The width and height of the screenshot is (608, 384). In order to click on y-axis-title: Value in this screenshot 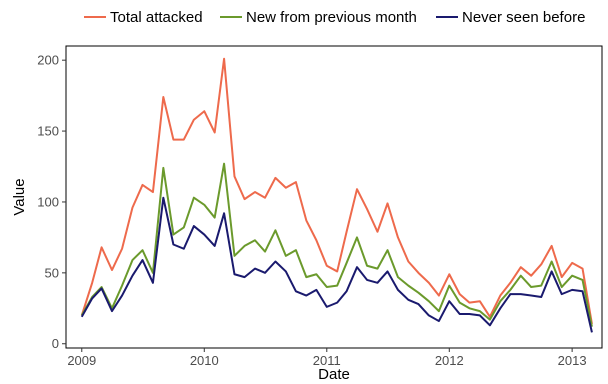, I will do `click(19, 196)`.